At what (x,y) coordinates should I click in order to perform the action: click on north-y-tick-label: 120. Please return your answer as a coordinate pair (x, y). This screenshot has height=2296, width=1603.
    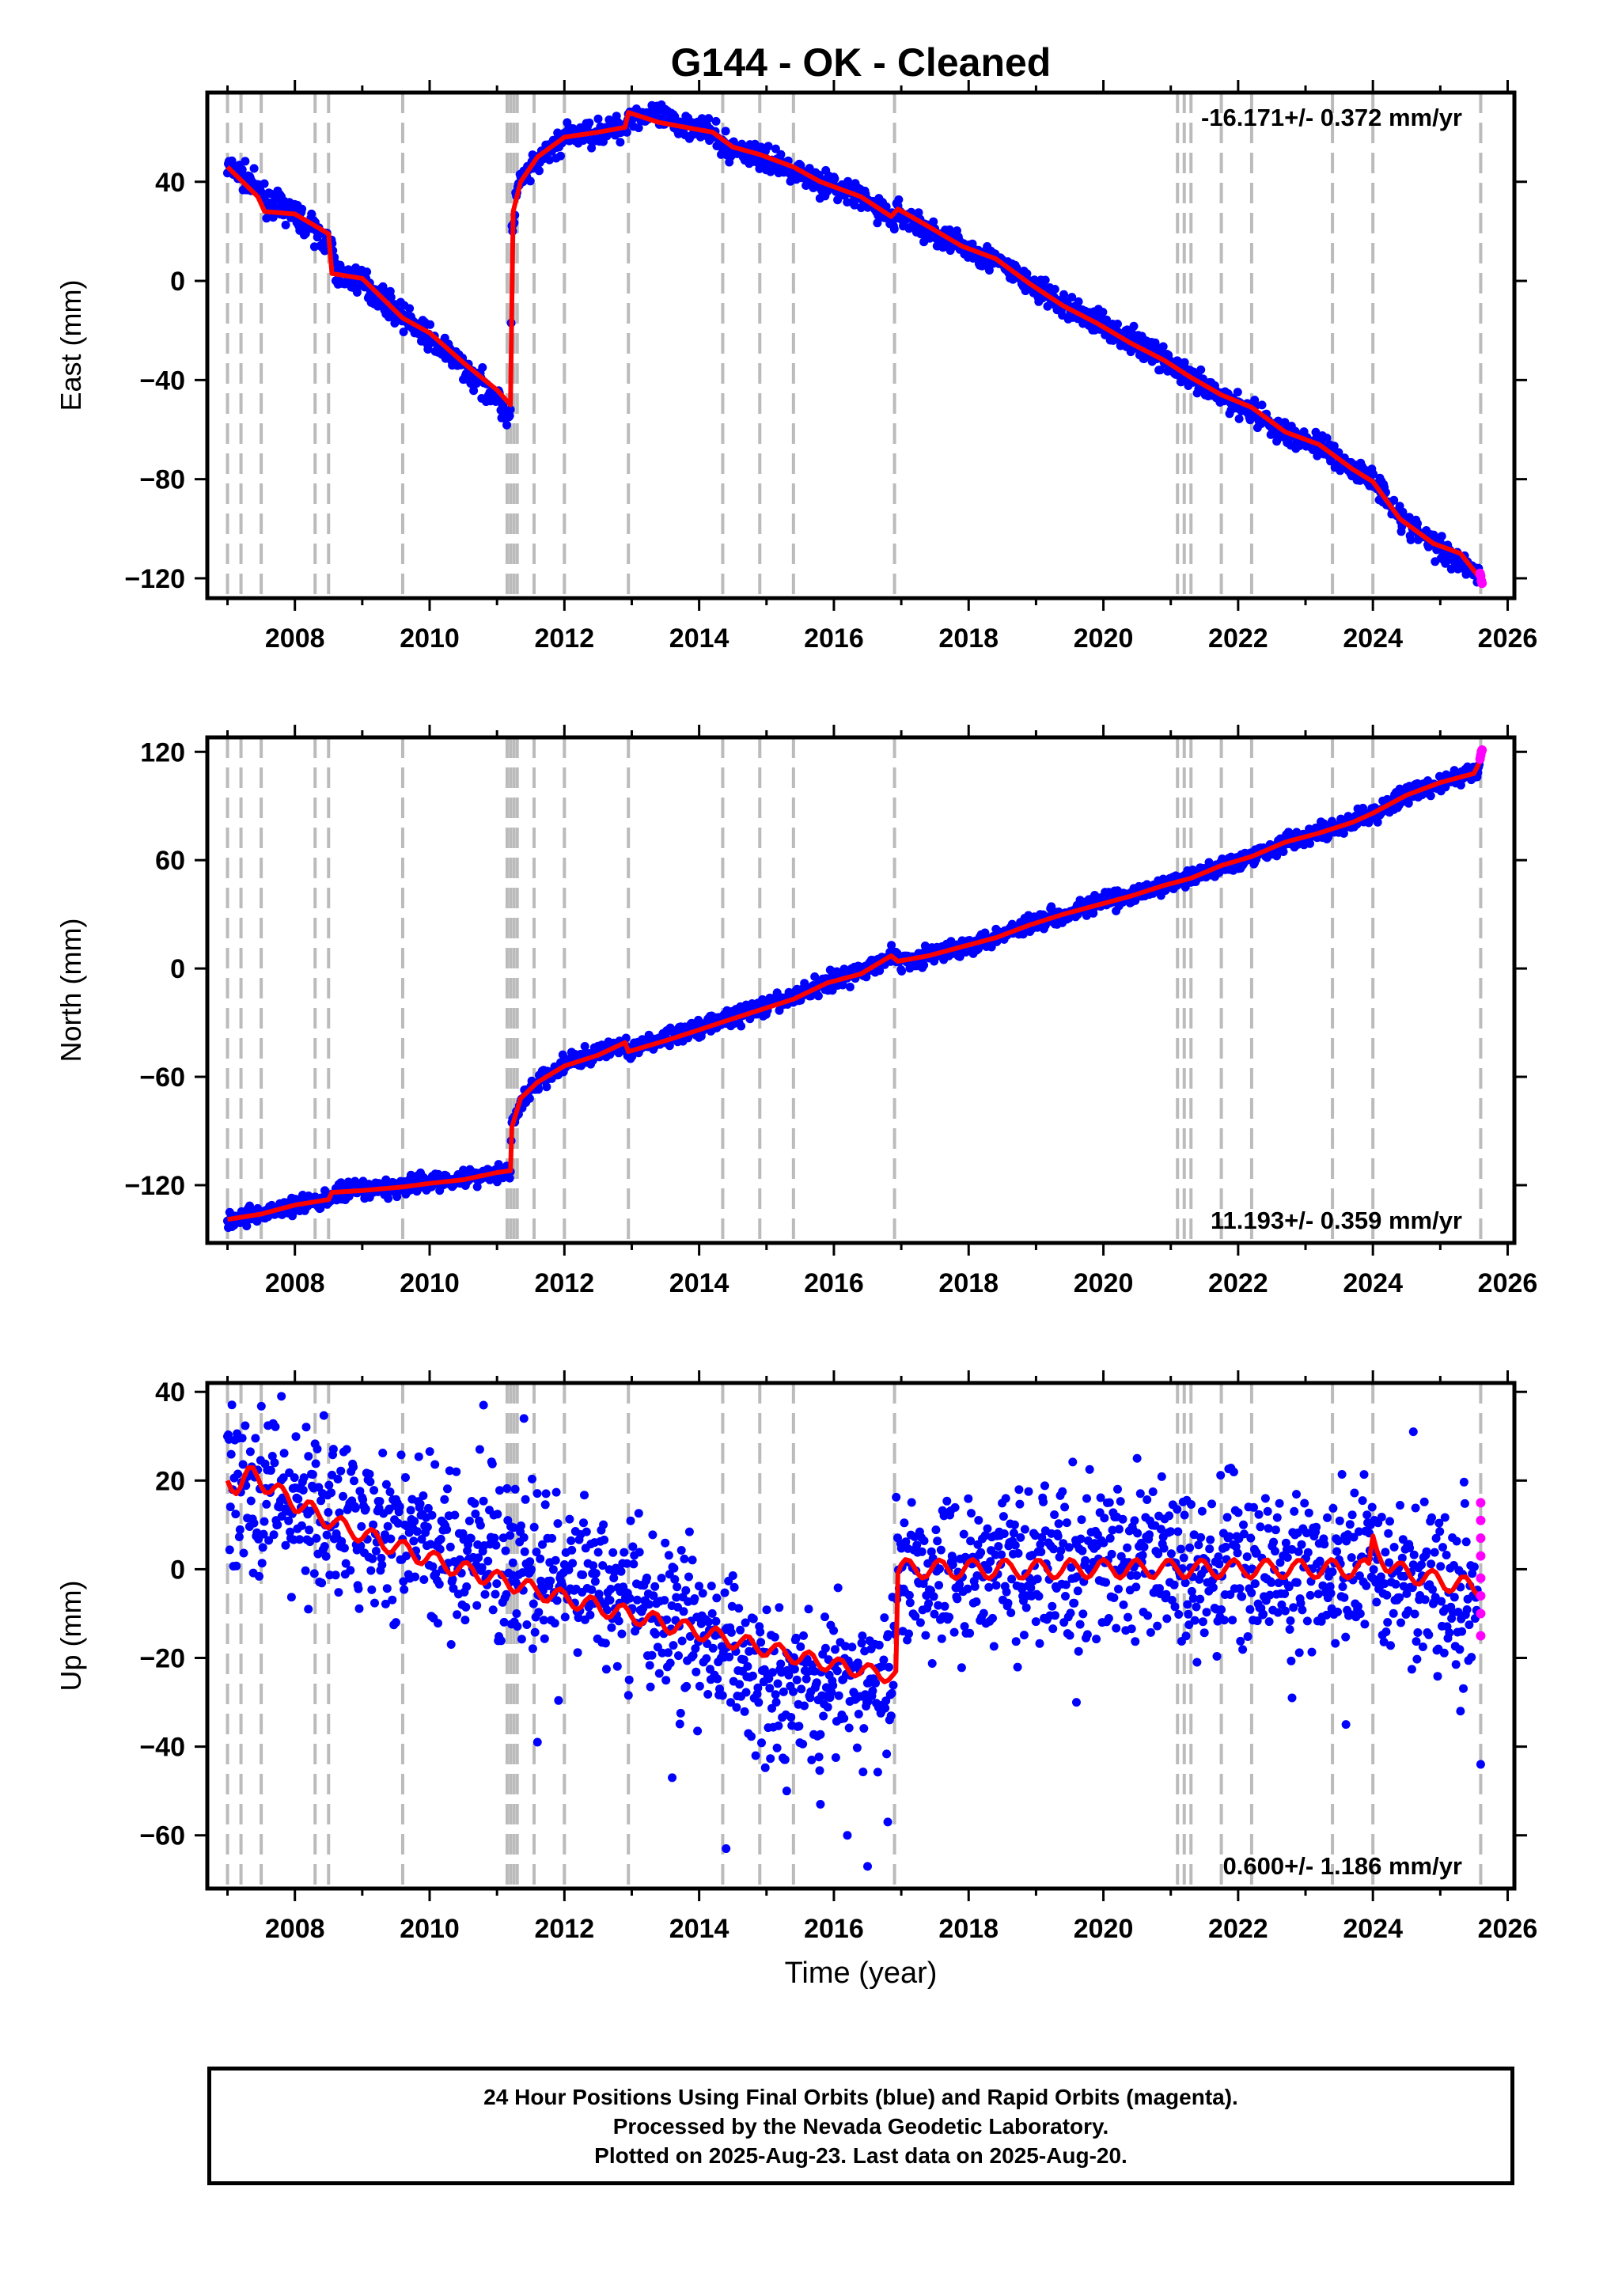
    Looking at the image, I should click on (162, 752).